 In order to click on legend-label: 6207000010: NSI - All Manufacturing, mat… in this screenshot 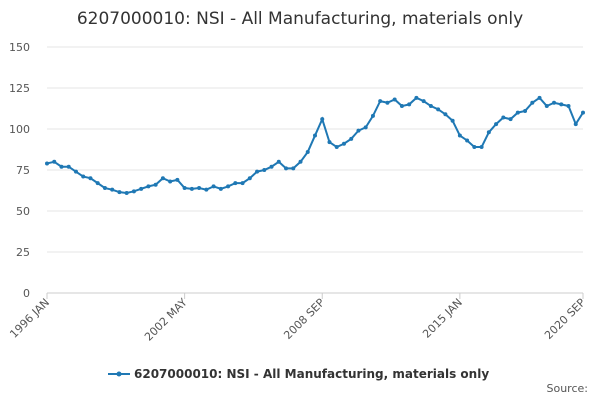, I will do `click(311, 374)`.